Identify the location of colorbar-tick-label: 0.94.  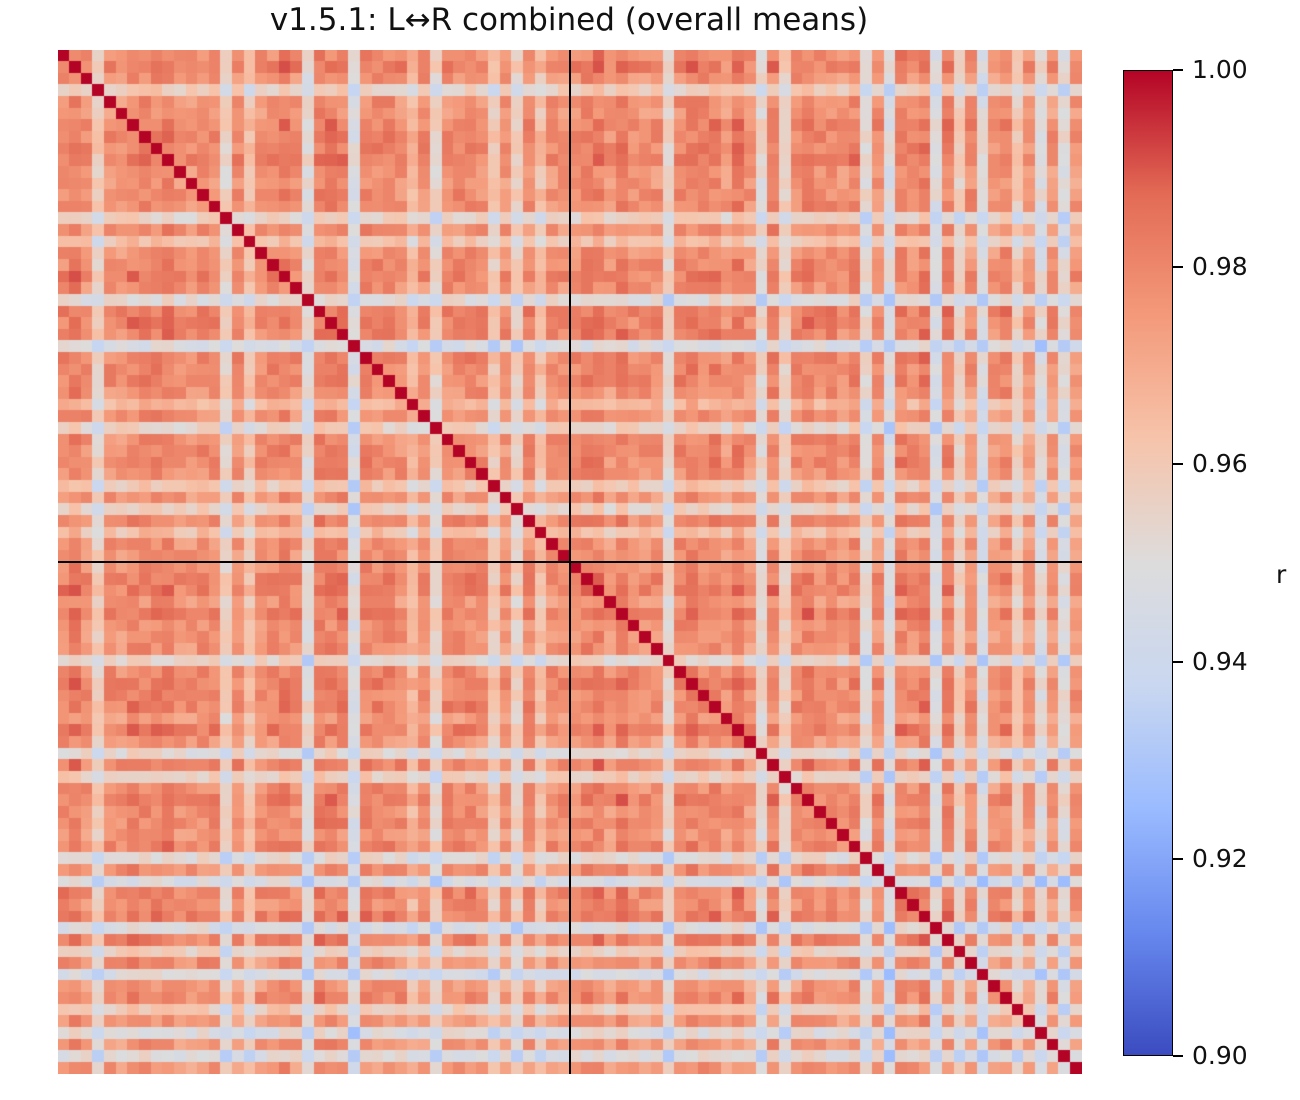
(1220, 661).